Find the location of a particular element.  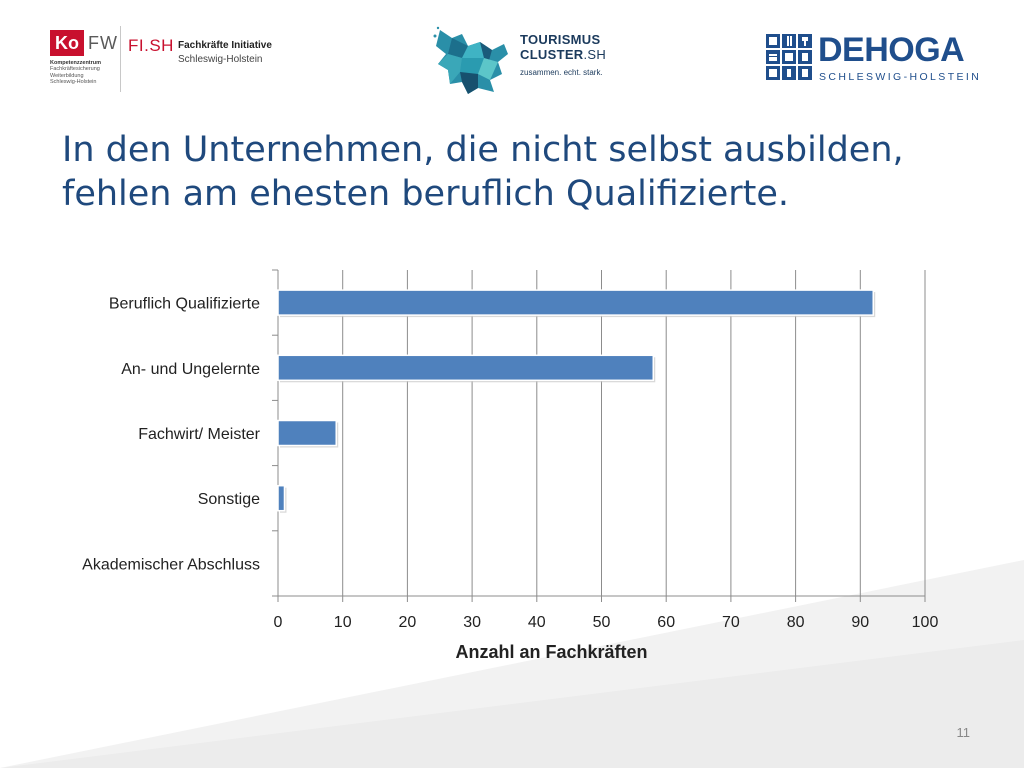

tourismus-sh-suffix: .SH is located at coordinates (595, 54).